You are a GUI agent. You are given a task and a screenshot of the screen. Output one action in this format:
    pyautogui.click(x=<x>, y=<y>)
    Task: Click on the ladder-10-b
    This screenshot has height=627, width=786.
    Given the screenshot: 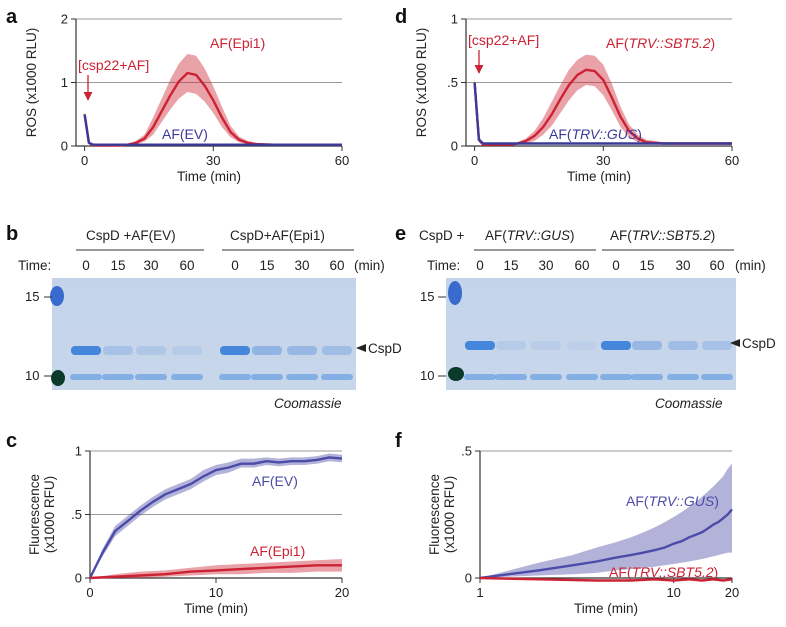 What is the action you would take?
    pyautogui.click(x=58, y=378)
    